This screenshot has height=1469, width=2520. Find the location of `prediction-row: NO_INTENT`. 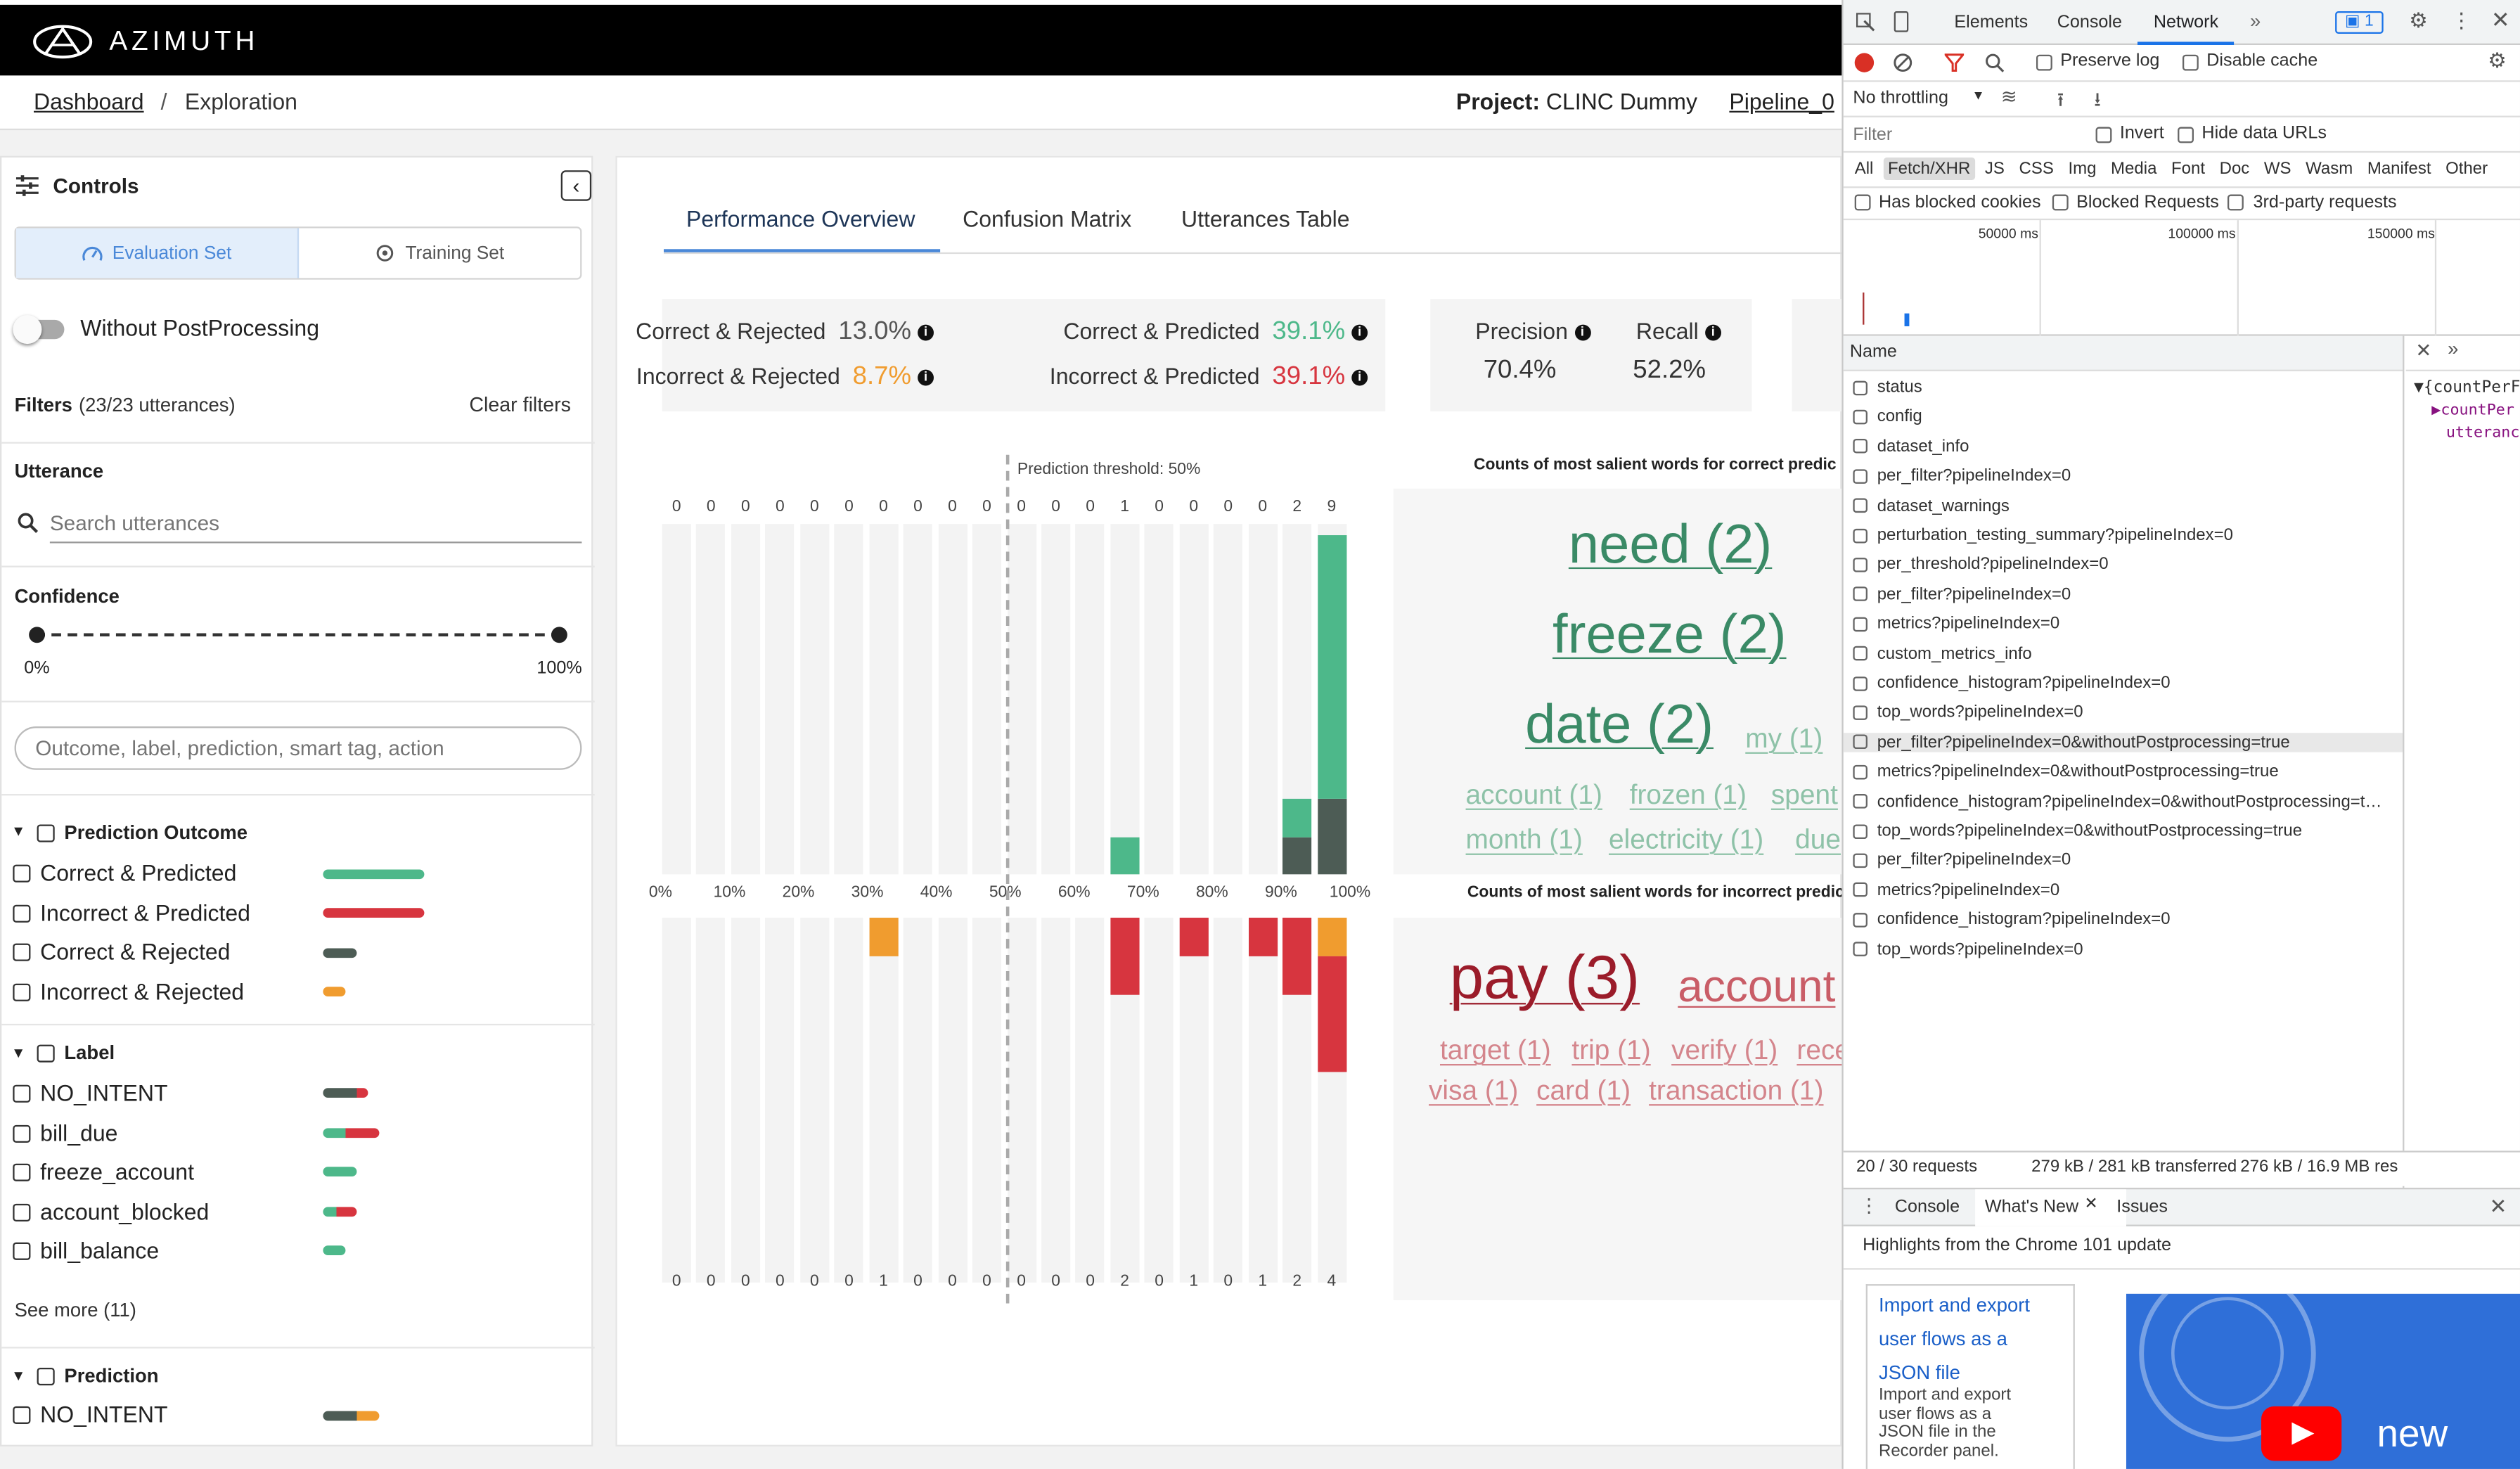

prediction-row: NO_INTENT is located at coordinates (90, 1414).